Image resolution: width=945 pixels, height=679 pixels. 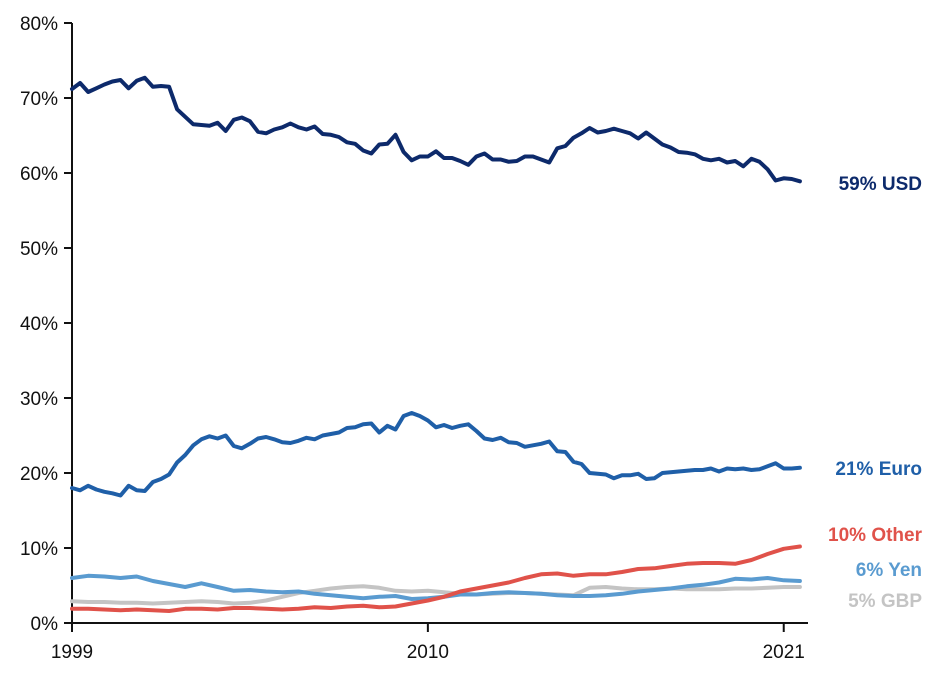 I want to click on y-tick-label: 70%, so click(x=39, y=99).